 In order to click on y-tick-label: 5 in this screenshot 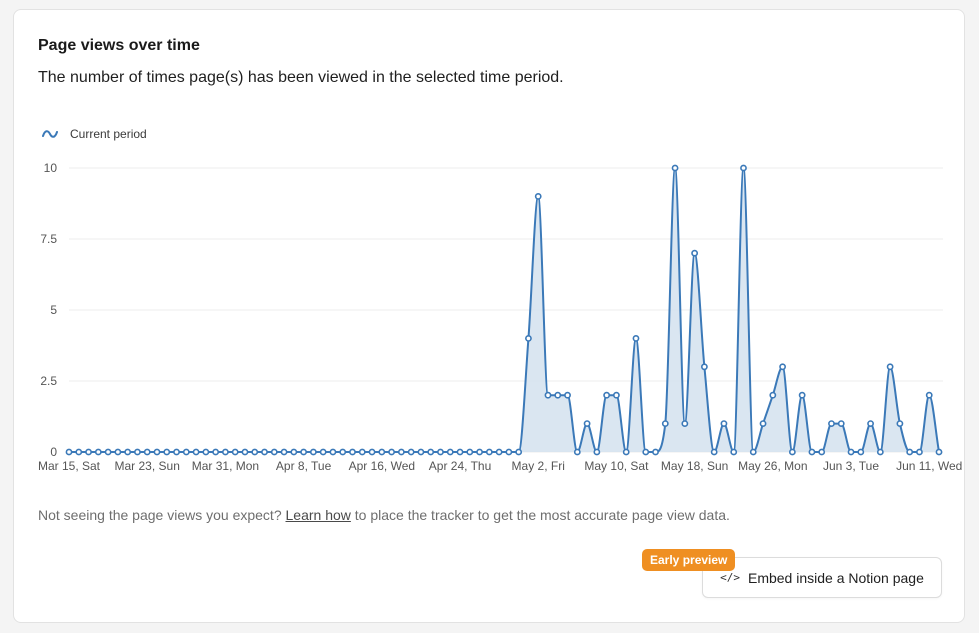, I will do `click(53, 310)`.